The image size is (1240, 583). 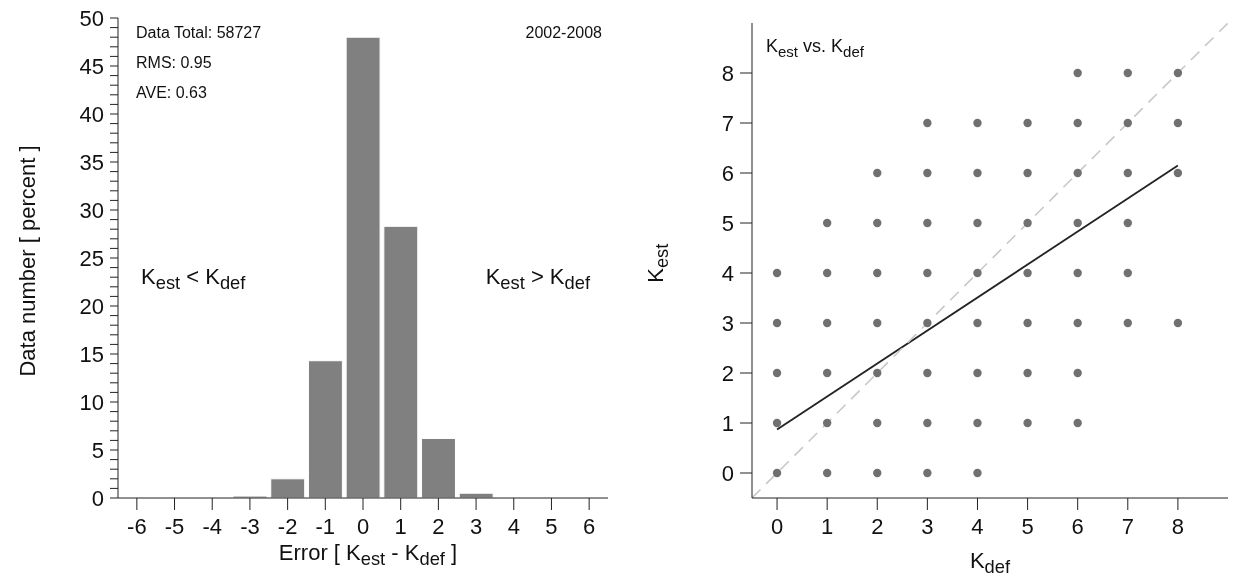 What do you see at coordinates (990, 563) in the screenshot?
I see `x-axis-title: K$_{def}$` at bounding box center [990, 563].